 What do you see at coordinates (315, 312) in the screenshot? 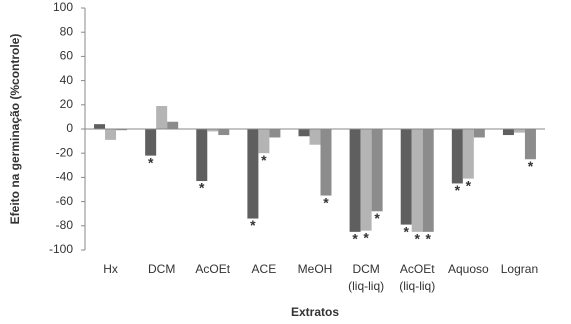
I see `x-axis-title: Extratos` at bounding box center [315, 312].